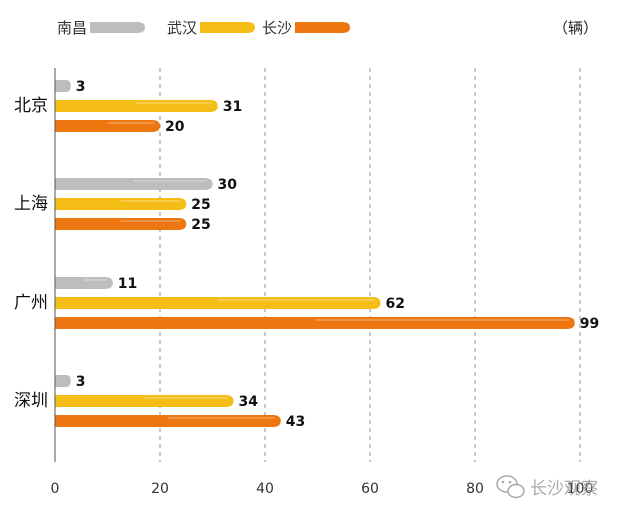 The height and width of the screenshot is (518, 624). What do you see at coordinates (175, 127) in the screenshot?
I see `data-label: 20` at bounding box center [175, 127].